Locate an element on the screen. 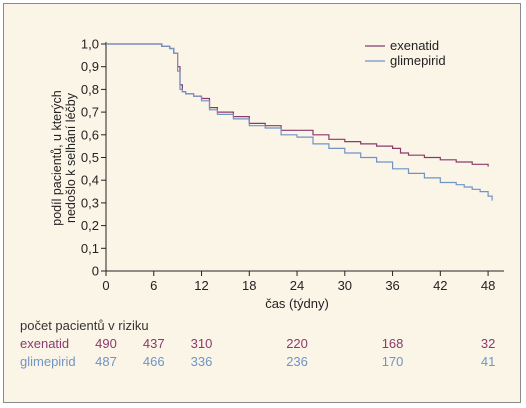 The image size is (526, 408). risk-value: 168 is located at coordinates (393, 343).